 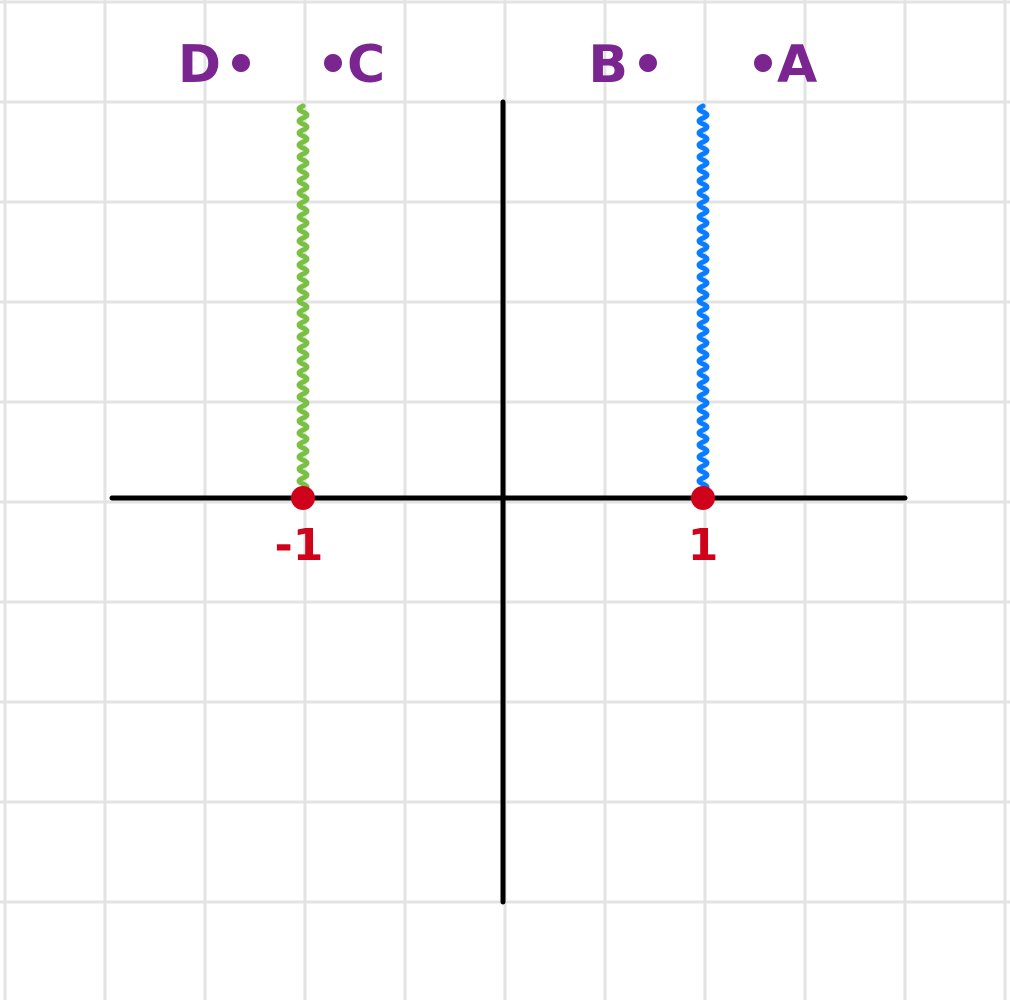 What do you see at coordinates (497, 545) in the screenshot?
I see `tick-labels: -1 1` at bounding box center [497, 545].